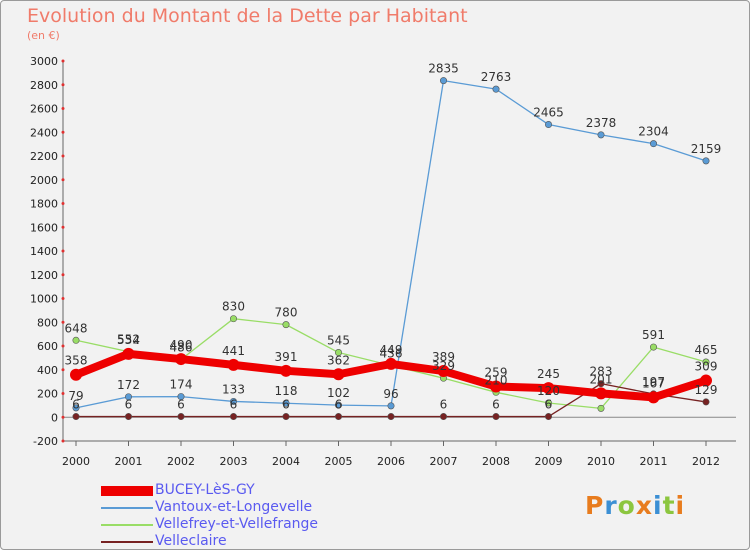  Describe the element at coordinates (391, 461) in the screenshot. I see `x-tick-label: 2006` at that location.